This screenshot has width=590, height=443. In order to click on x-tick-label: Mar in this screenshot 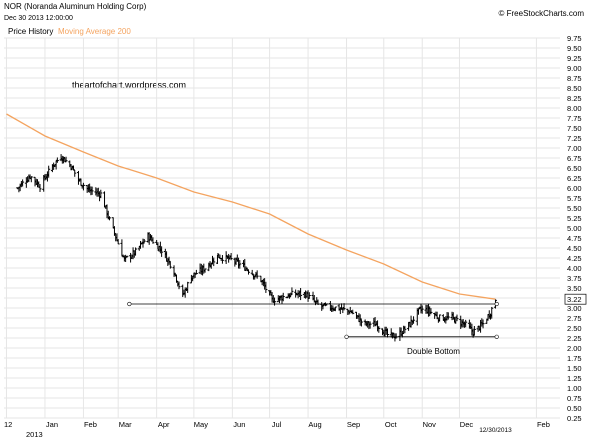, I will do `click(125, 424)`.